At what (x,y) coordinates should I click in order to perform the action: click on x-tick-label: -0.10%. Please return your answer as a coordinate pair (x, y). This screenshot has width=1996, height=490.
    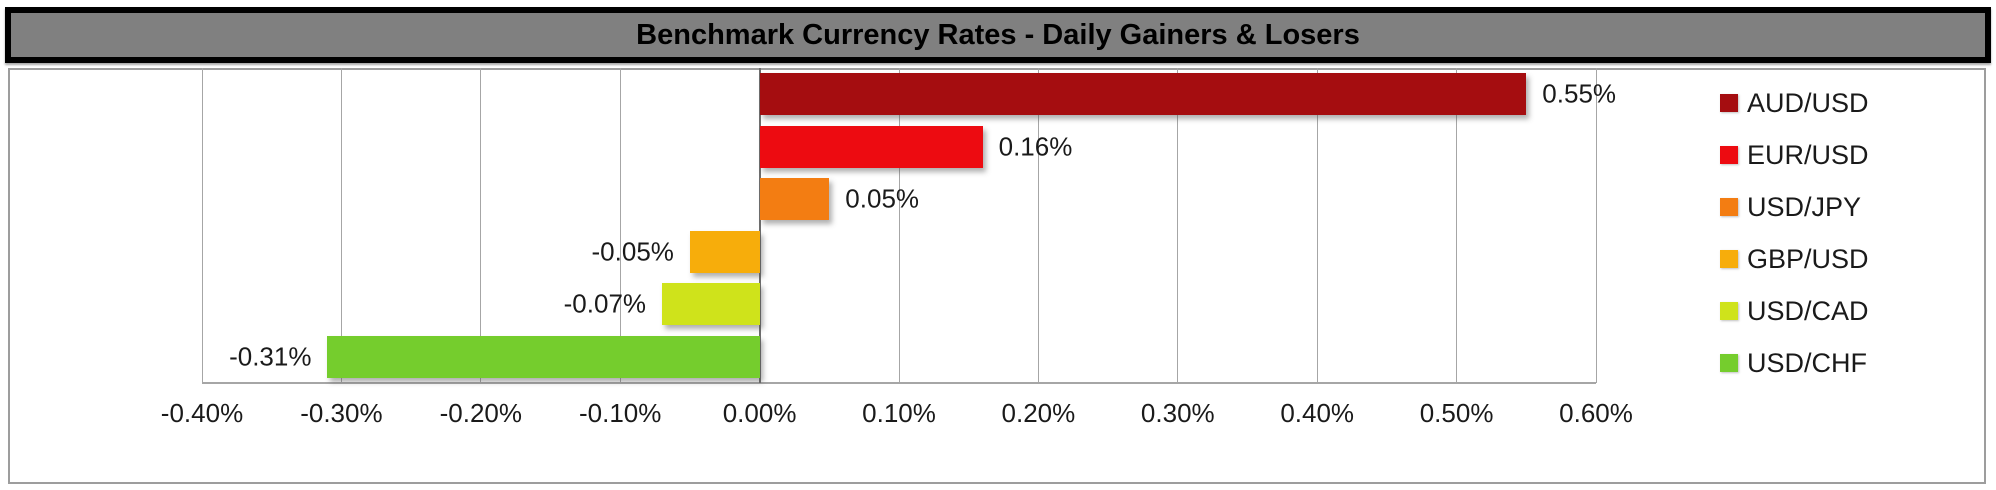
    Looking at the image, I should click on (620, 413).